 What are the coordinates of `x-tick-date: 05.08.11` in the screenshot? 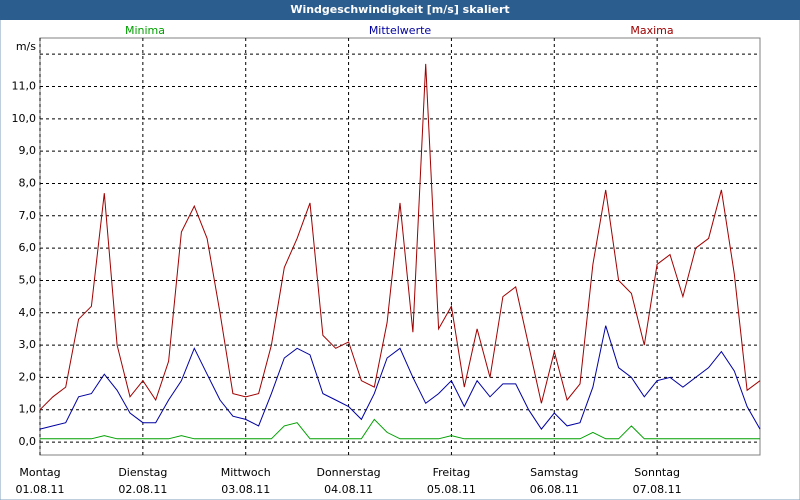 It's located at (451, 489).